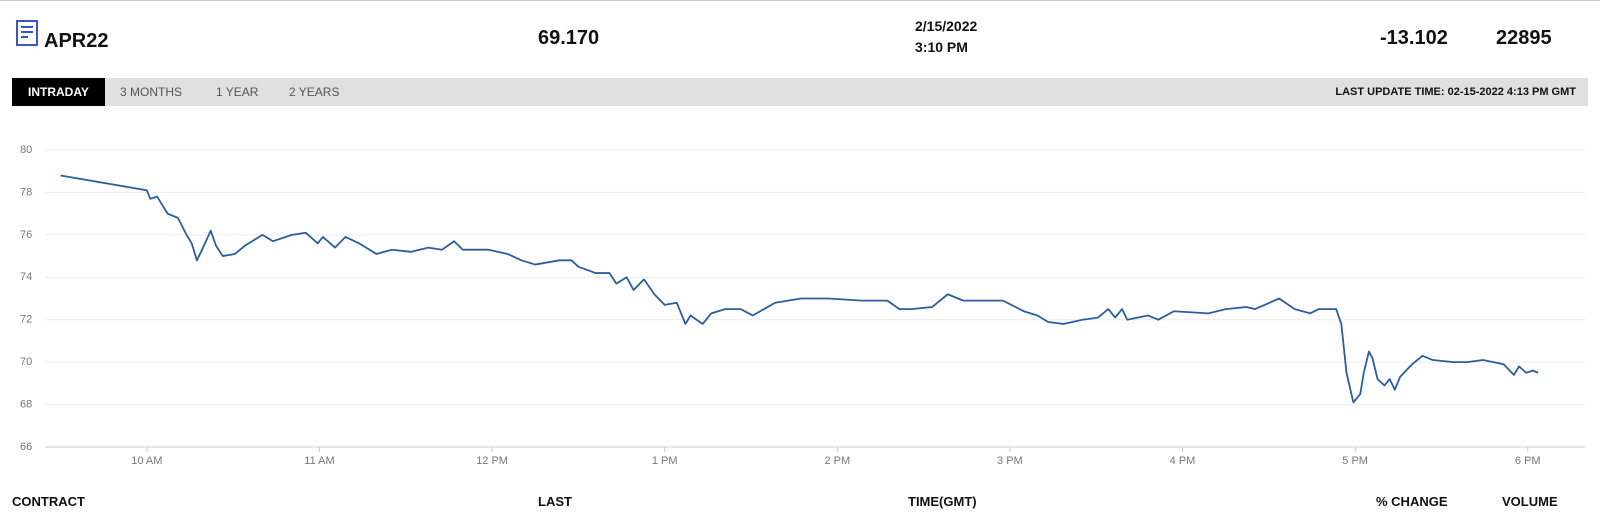 The height and width of the screenshot is (524, 1600). What do you see at coordinates (492, 461) in the screenshot?
I see `x-tick-label: 12 PM` at bounding box center [492, 461].